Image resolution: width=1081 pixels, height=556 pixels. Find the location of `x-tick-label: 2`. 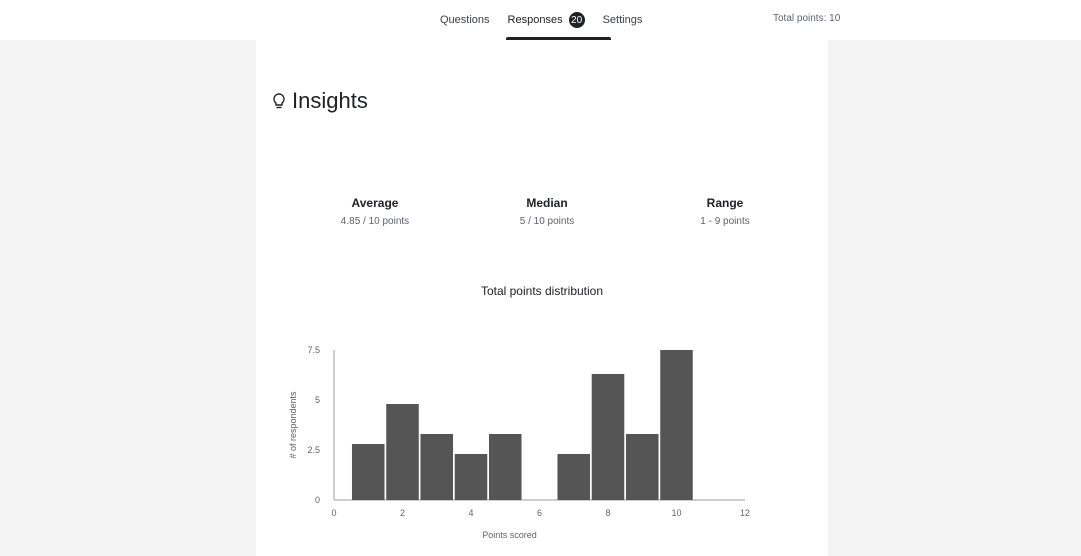

x-tick-label: 2 is located at coordinates (402, 513).